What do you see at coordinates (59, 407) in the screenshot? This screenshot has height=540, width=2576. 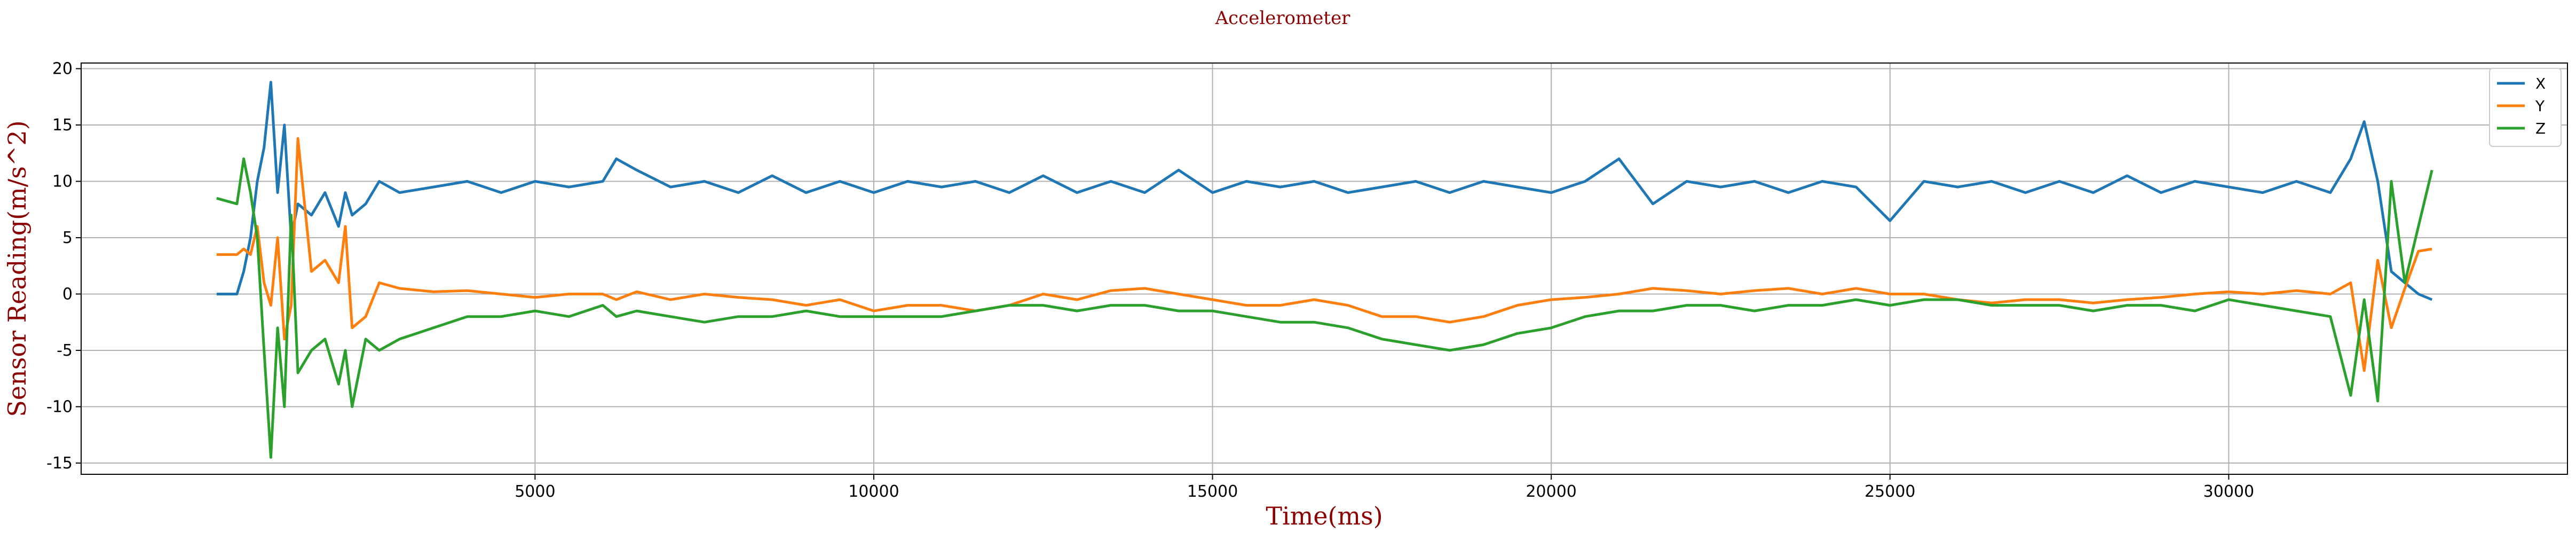 I see `y-tick-label: -10` at bounding box center [59, 407].